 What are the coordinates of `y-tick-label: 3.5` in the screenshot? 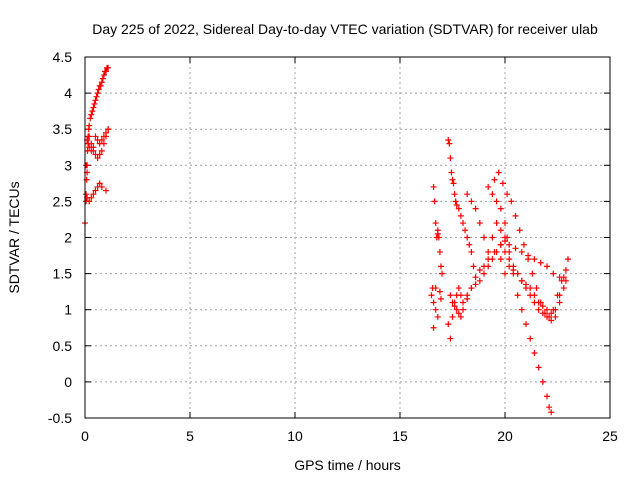 It's located at (63, 129).